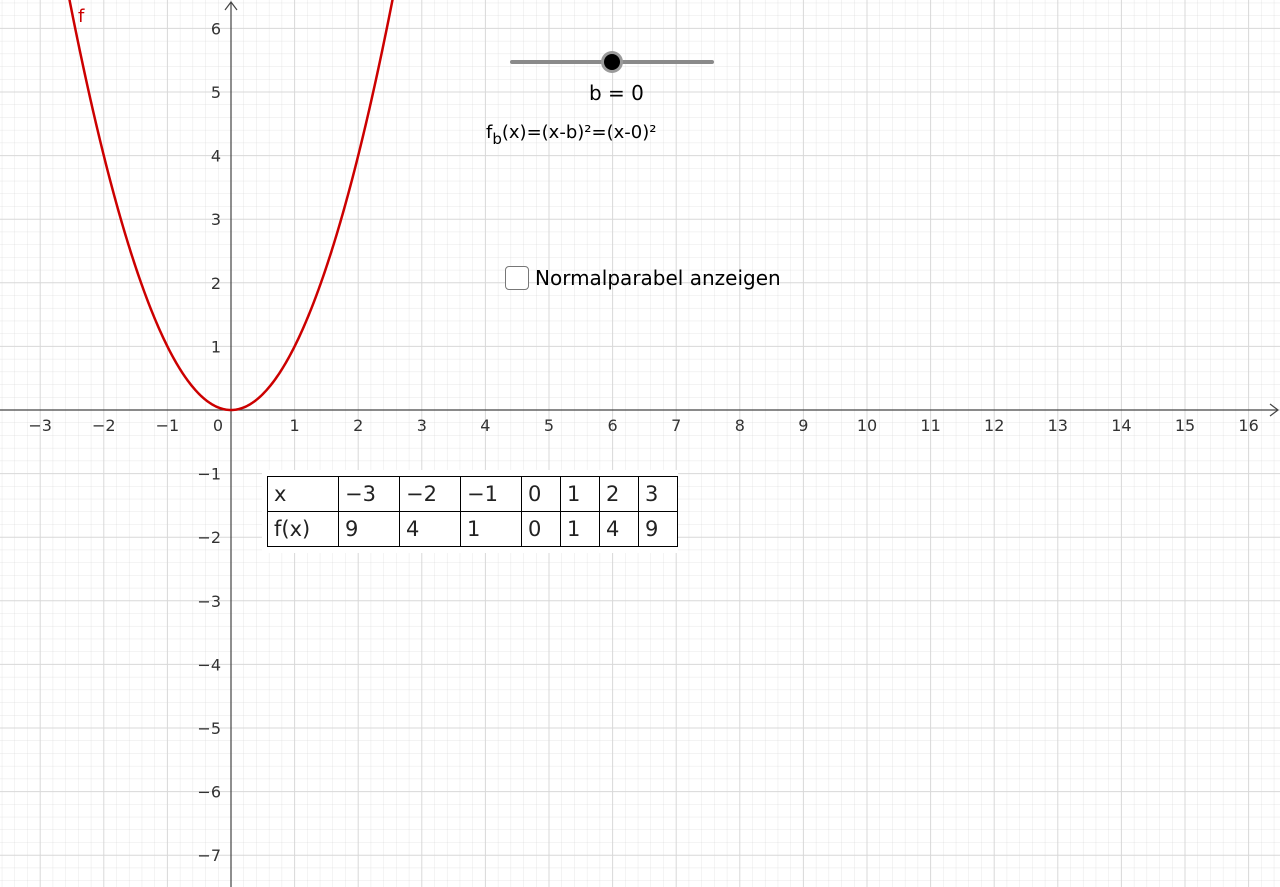 The width and height of the screenshot is (1280, 887). I want to click on y-tick-label: −2, so click(209, 537).